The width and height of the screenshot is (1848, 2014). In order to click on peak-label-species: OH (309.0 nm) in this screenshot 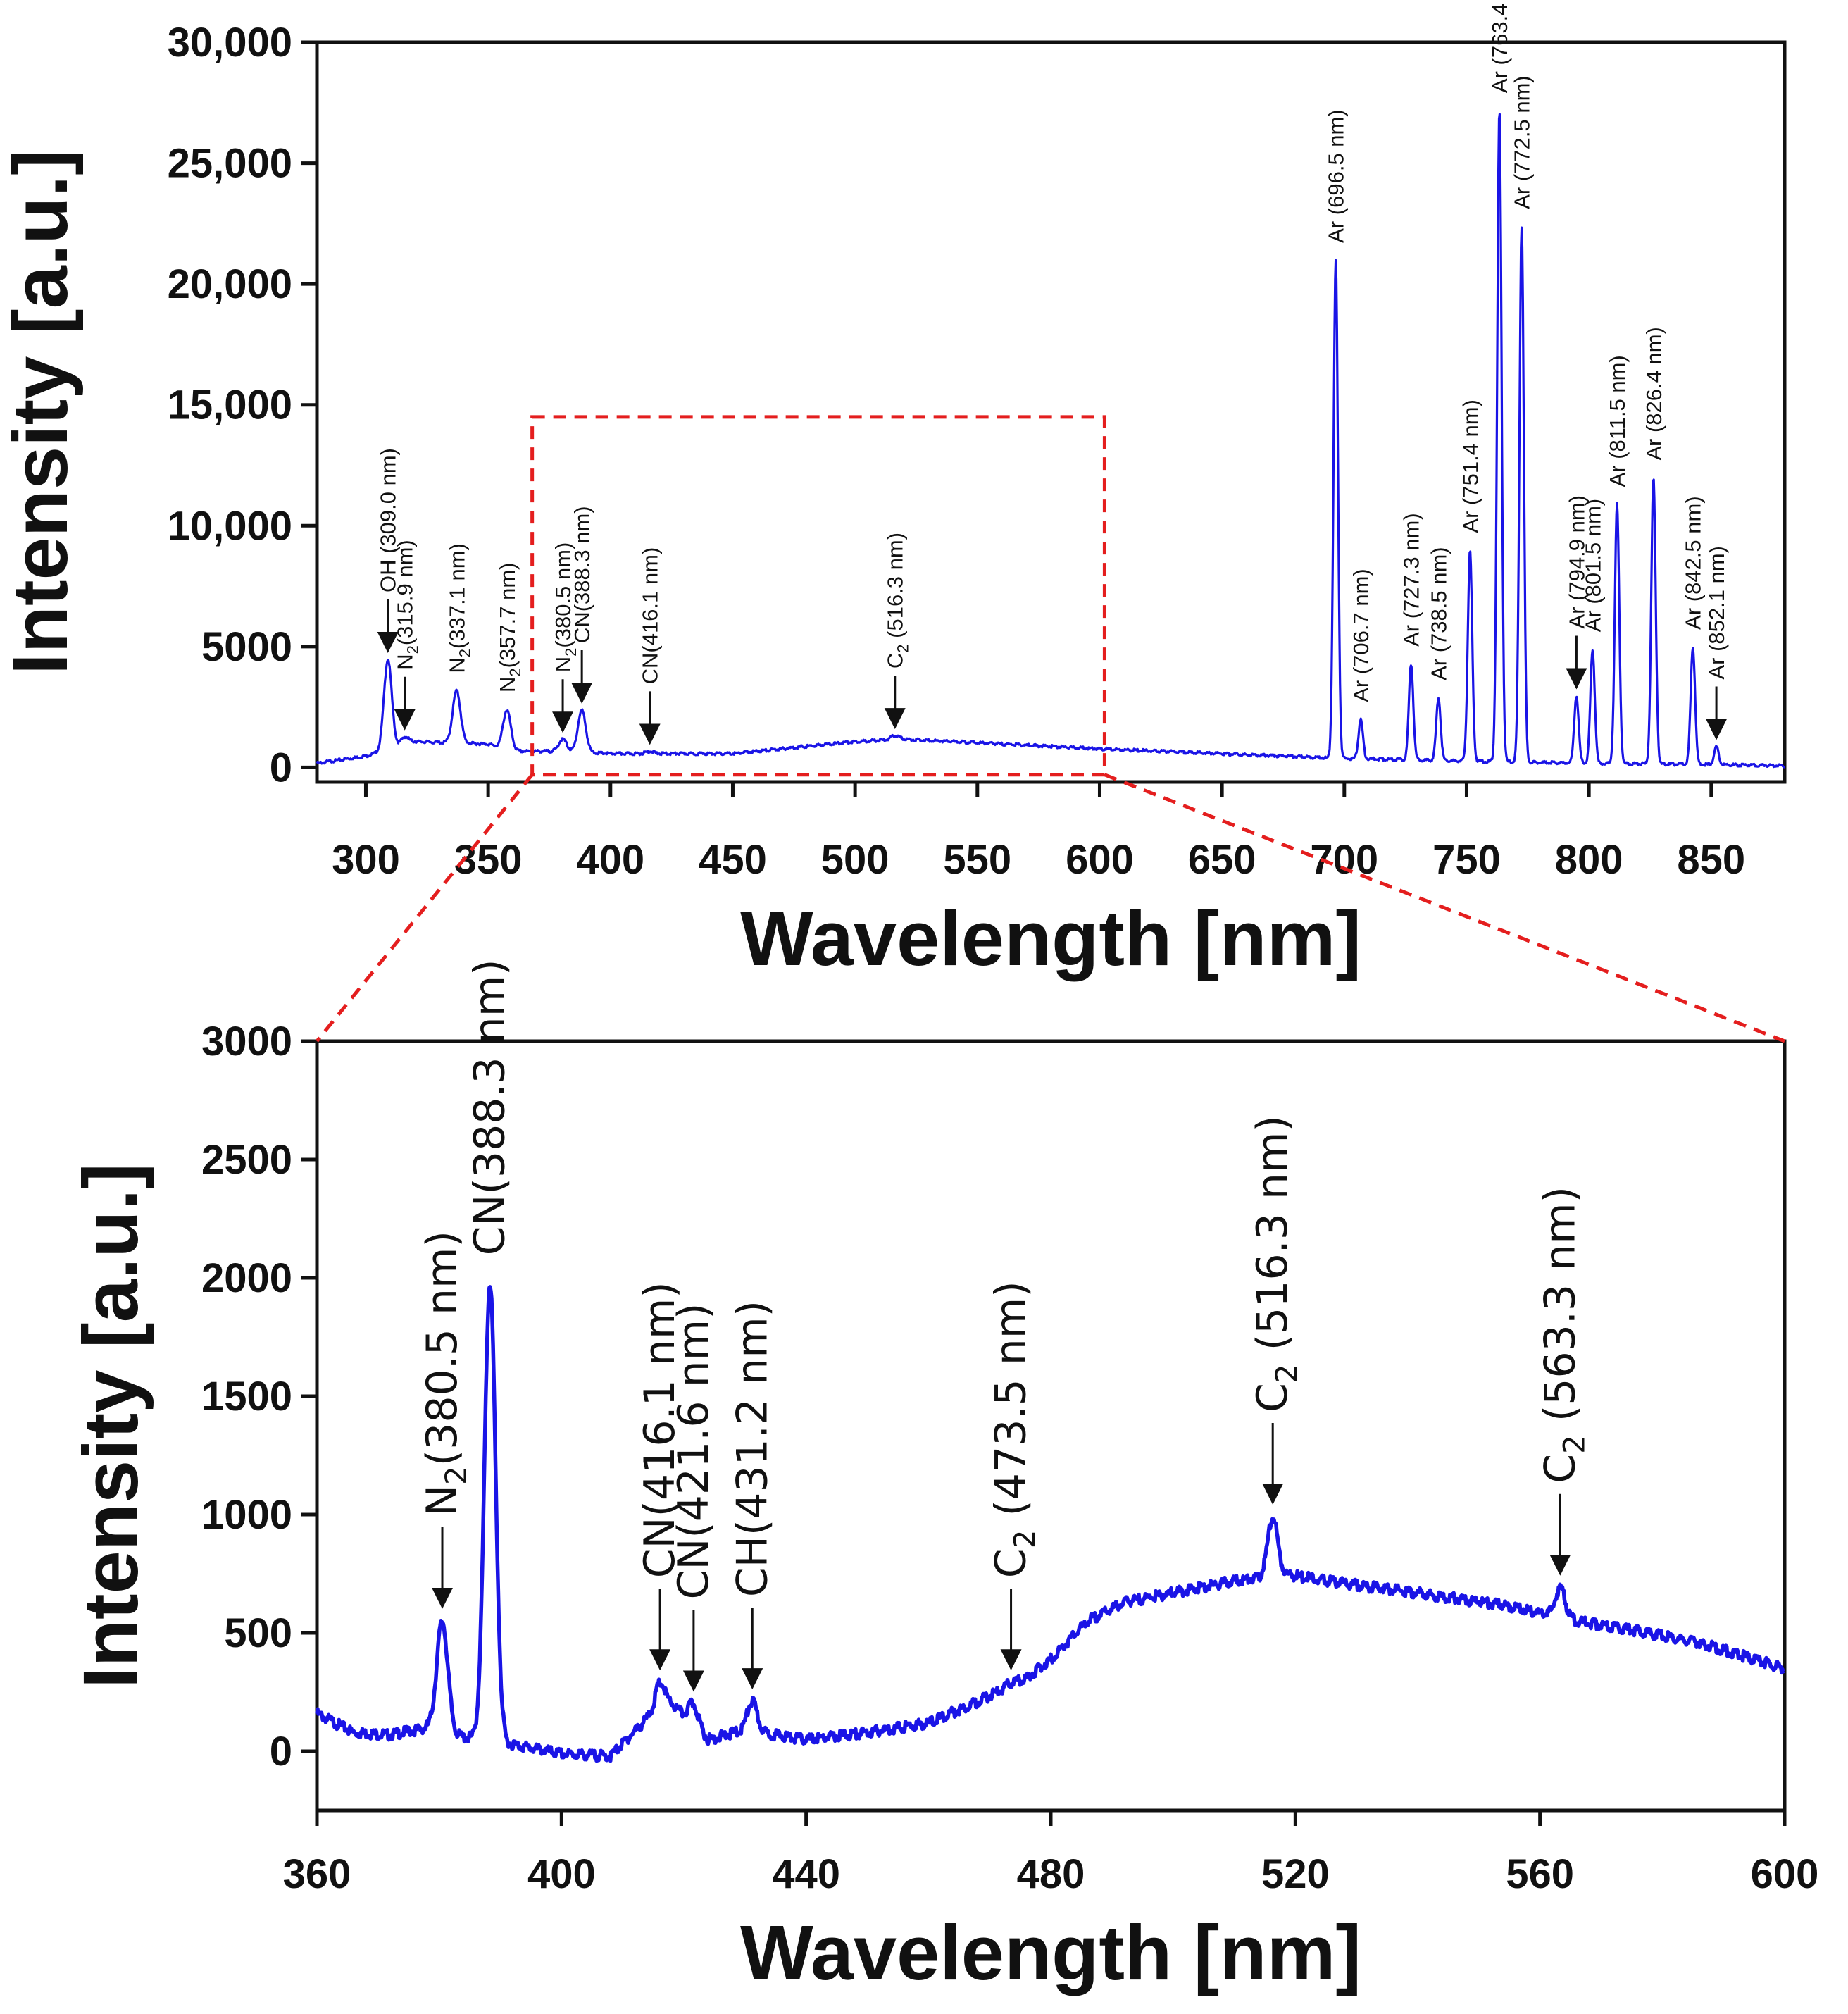, I will do `click(388, 520)`.